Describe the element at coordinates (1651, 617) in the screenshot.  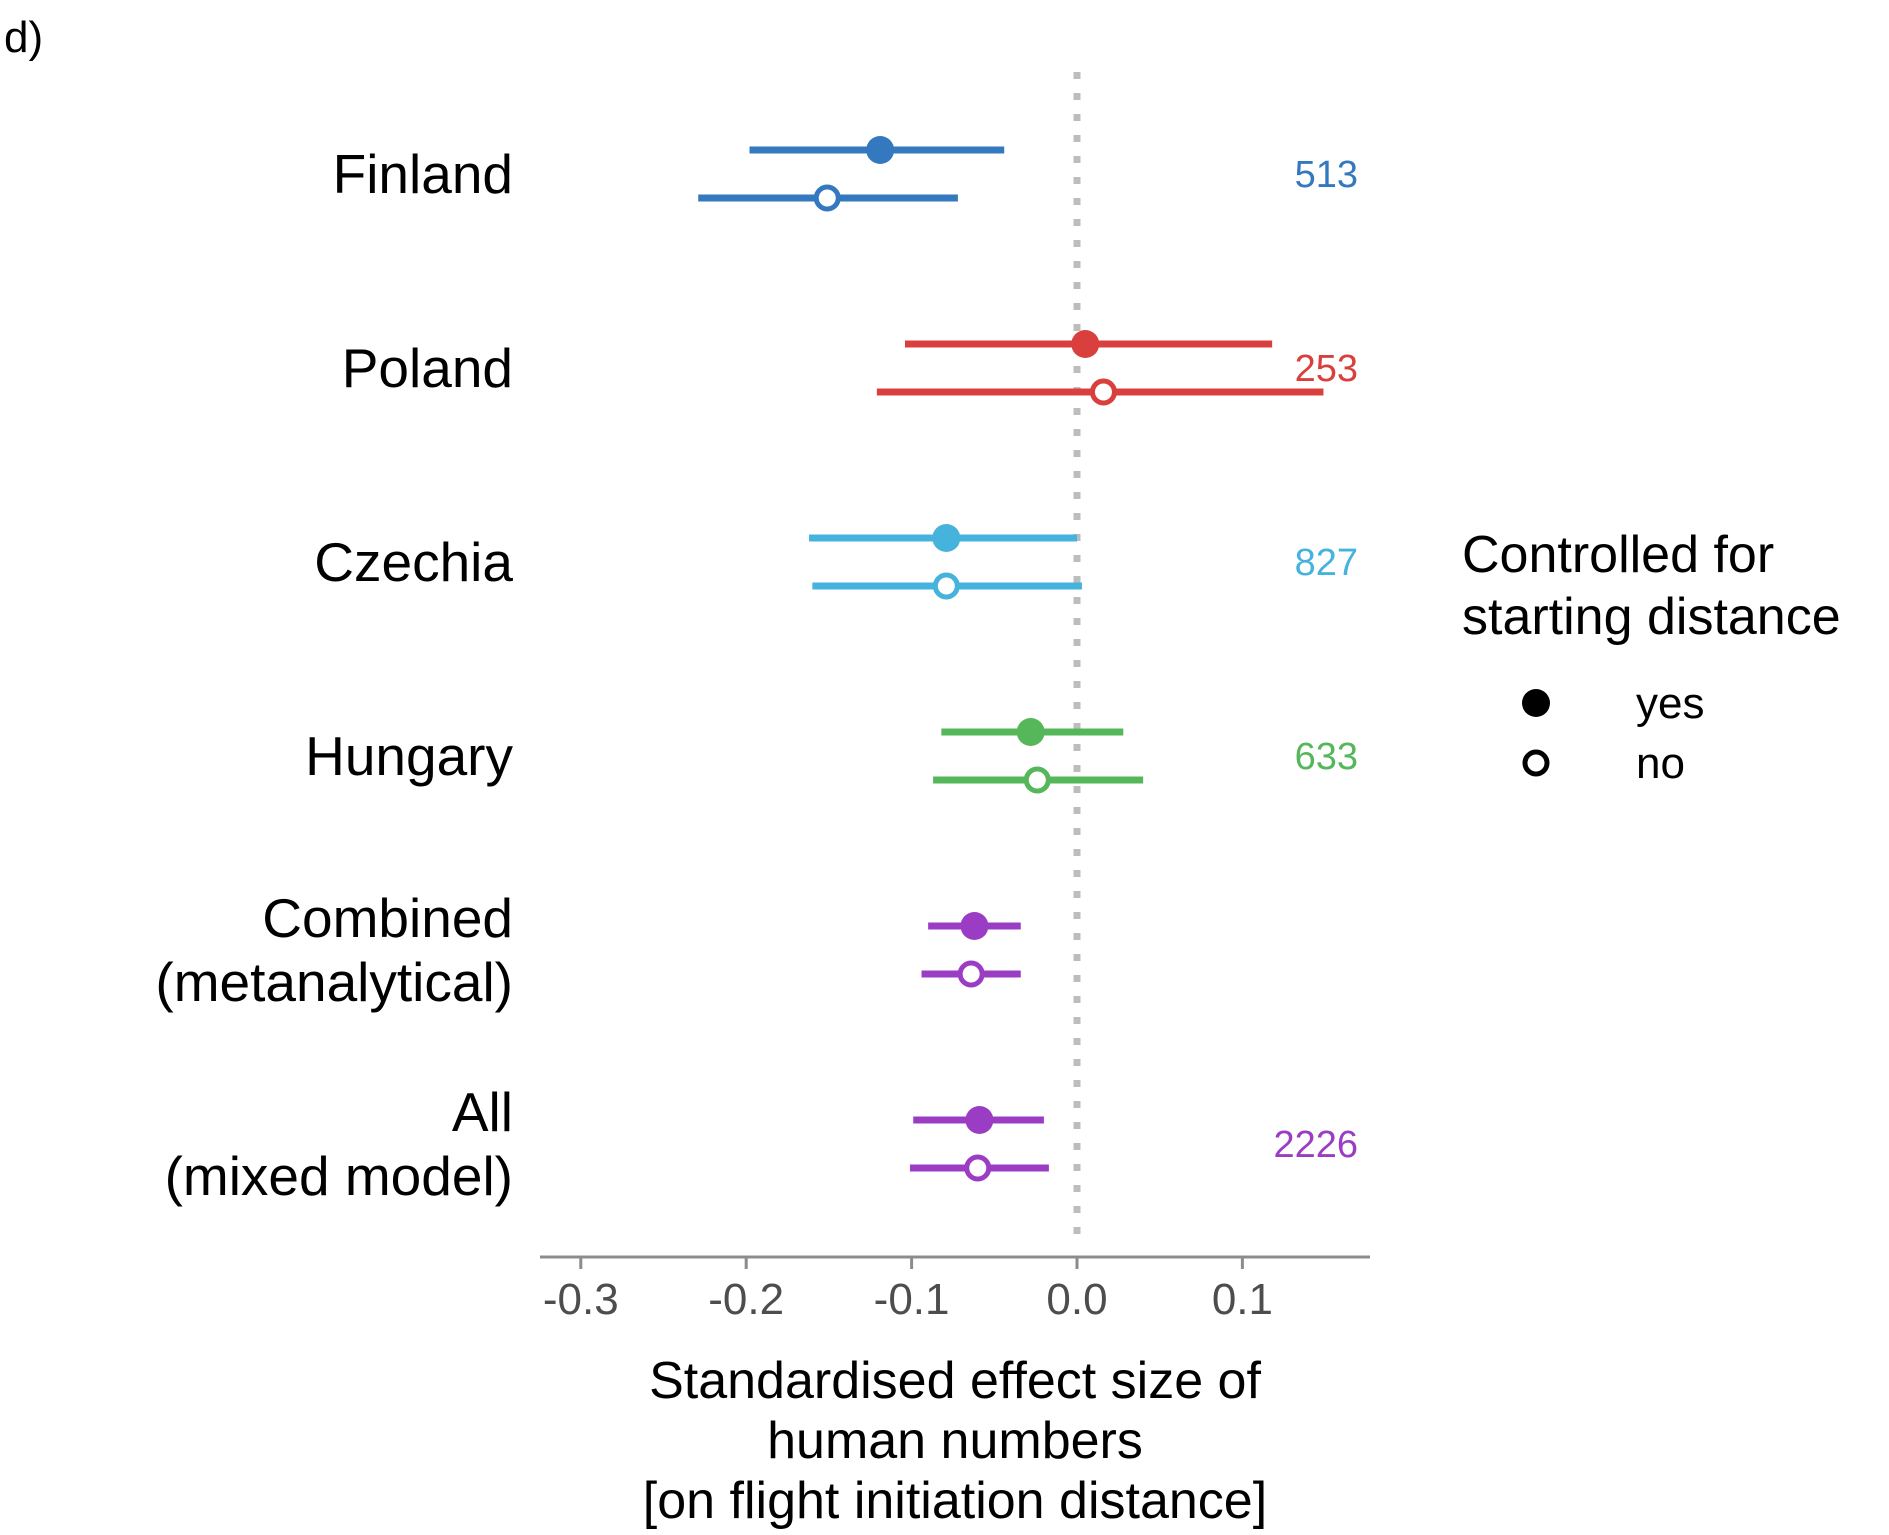
I see `legend-title: starting distance` at that location.